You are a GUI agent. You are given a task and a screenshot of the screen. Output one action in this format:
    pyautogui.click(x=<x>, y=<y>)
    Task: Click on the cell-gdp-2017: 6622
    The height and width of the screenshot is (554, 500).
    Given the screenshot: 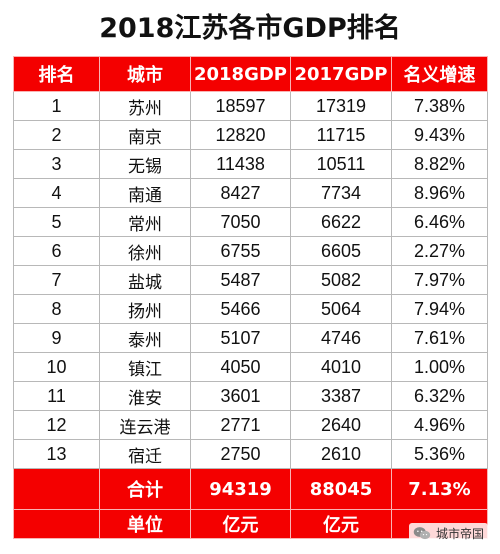 What is the action you would take?
    pyautogui.click(x=341, y=222)
    